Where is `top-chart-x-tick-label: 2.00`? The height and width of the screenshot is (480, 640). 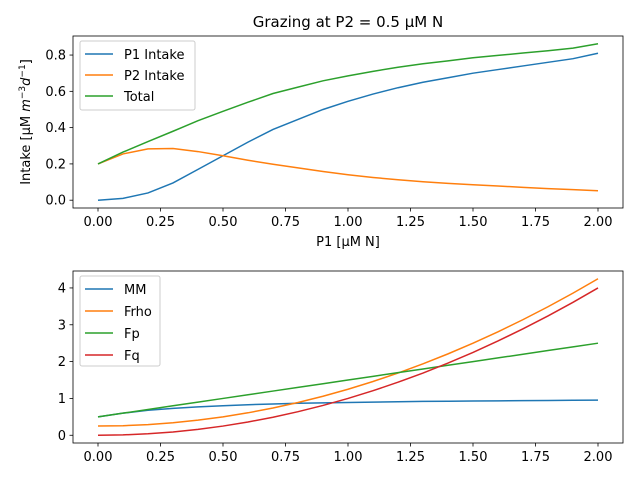
top-chart-x-tick-label: 2.00 is located at coordinates (598, 222).